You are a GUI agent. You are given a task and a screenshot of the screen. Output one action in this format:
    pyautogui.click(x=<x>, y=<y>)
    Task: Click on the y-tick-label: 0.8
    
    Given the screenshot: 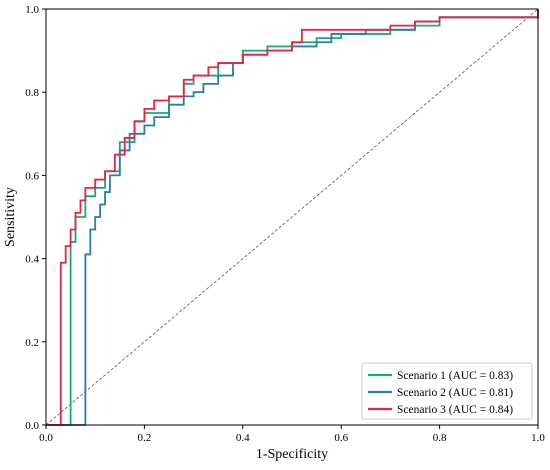 What is the action you would take?
    pyautogui.click(x=32, y=93)
    